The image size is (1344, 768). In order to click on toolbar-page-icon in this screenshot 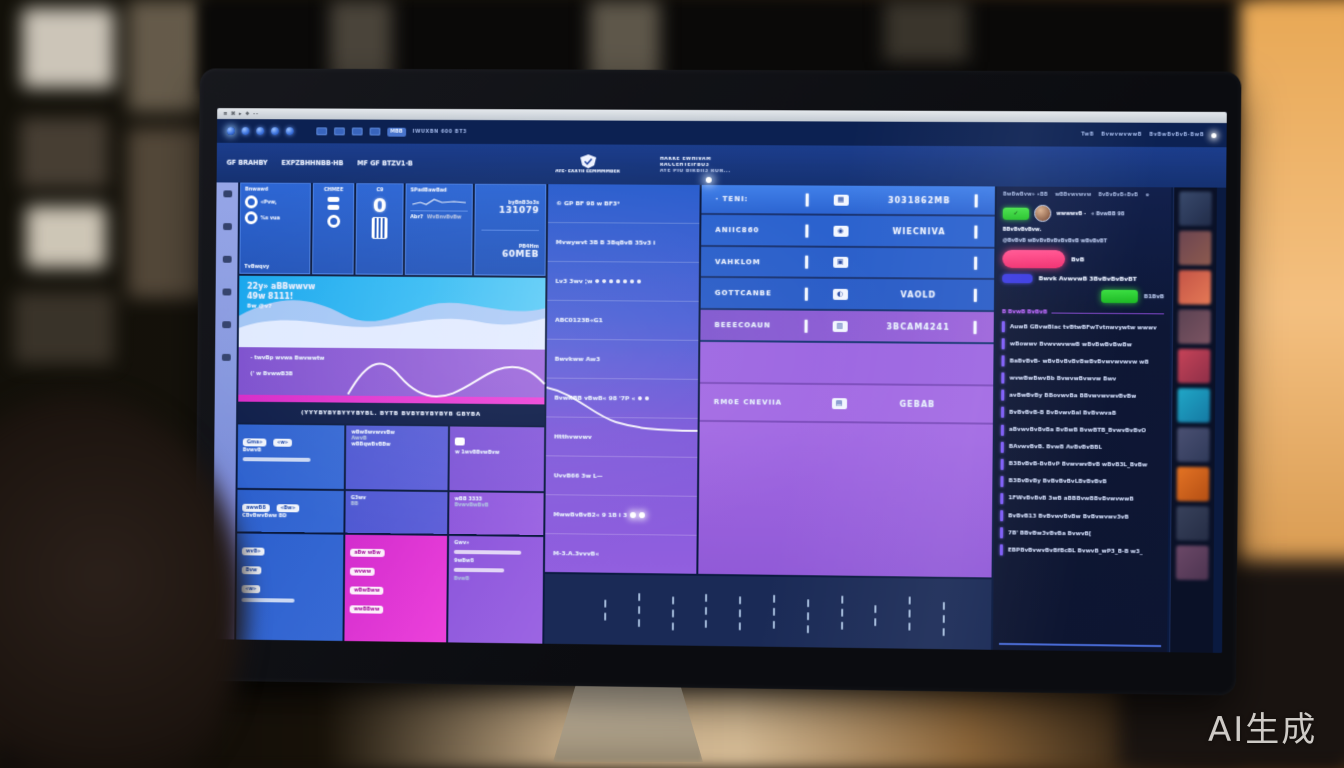, I will do `click(339, 131)`.